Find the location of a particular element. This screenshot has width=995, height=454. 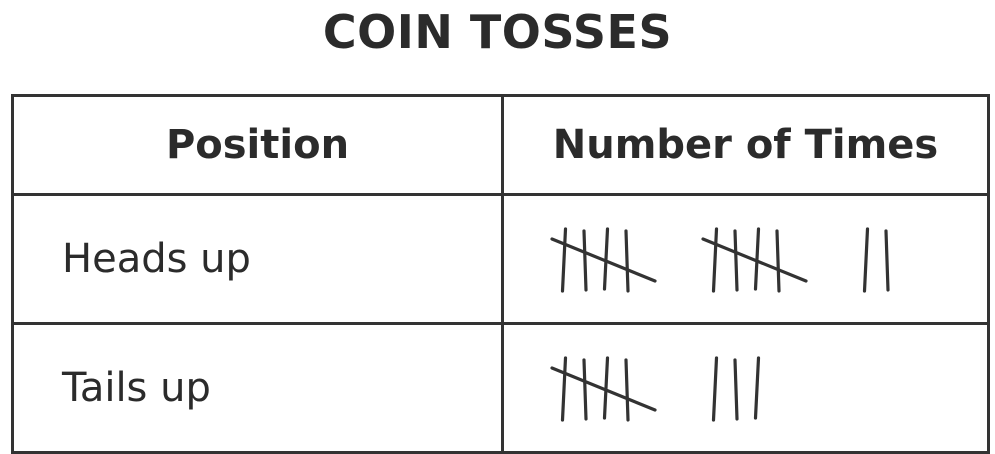

tally-cell-heads-up is located at coordinates (745, 259).